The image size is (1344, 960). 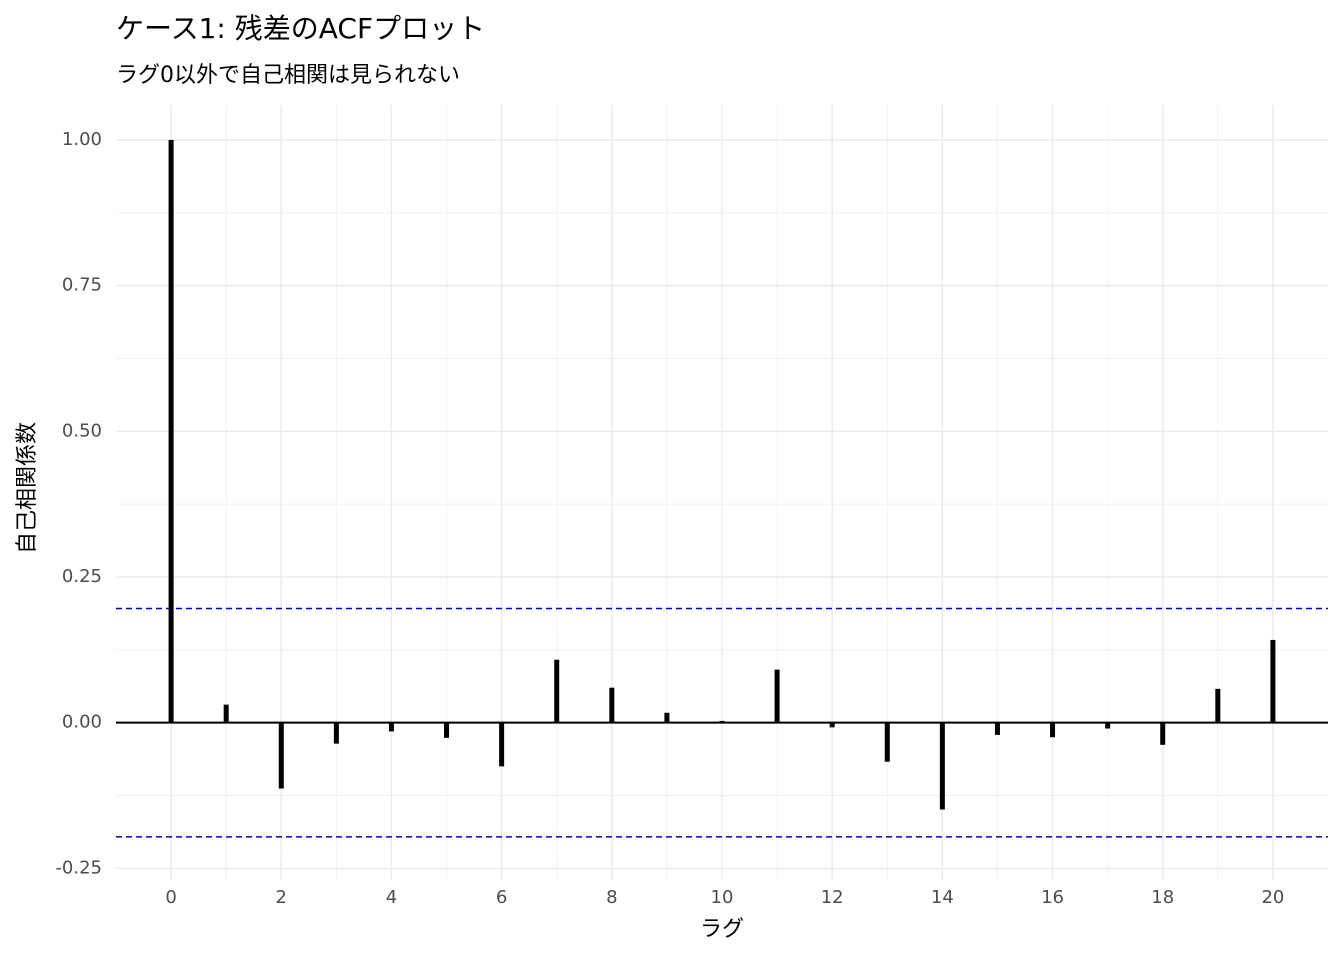 I want to click on y-axis-label: 自己相関係数, so click(x=27, y=488).